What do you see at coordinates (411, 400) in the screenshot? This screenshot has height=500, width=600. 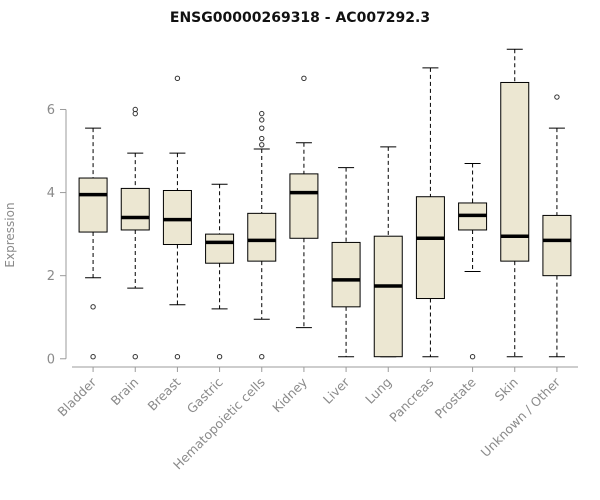 I see `x-tick-label: Pancreas` at bounding box center [411, 400].